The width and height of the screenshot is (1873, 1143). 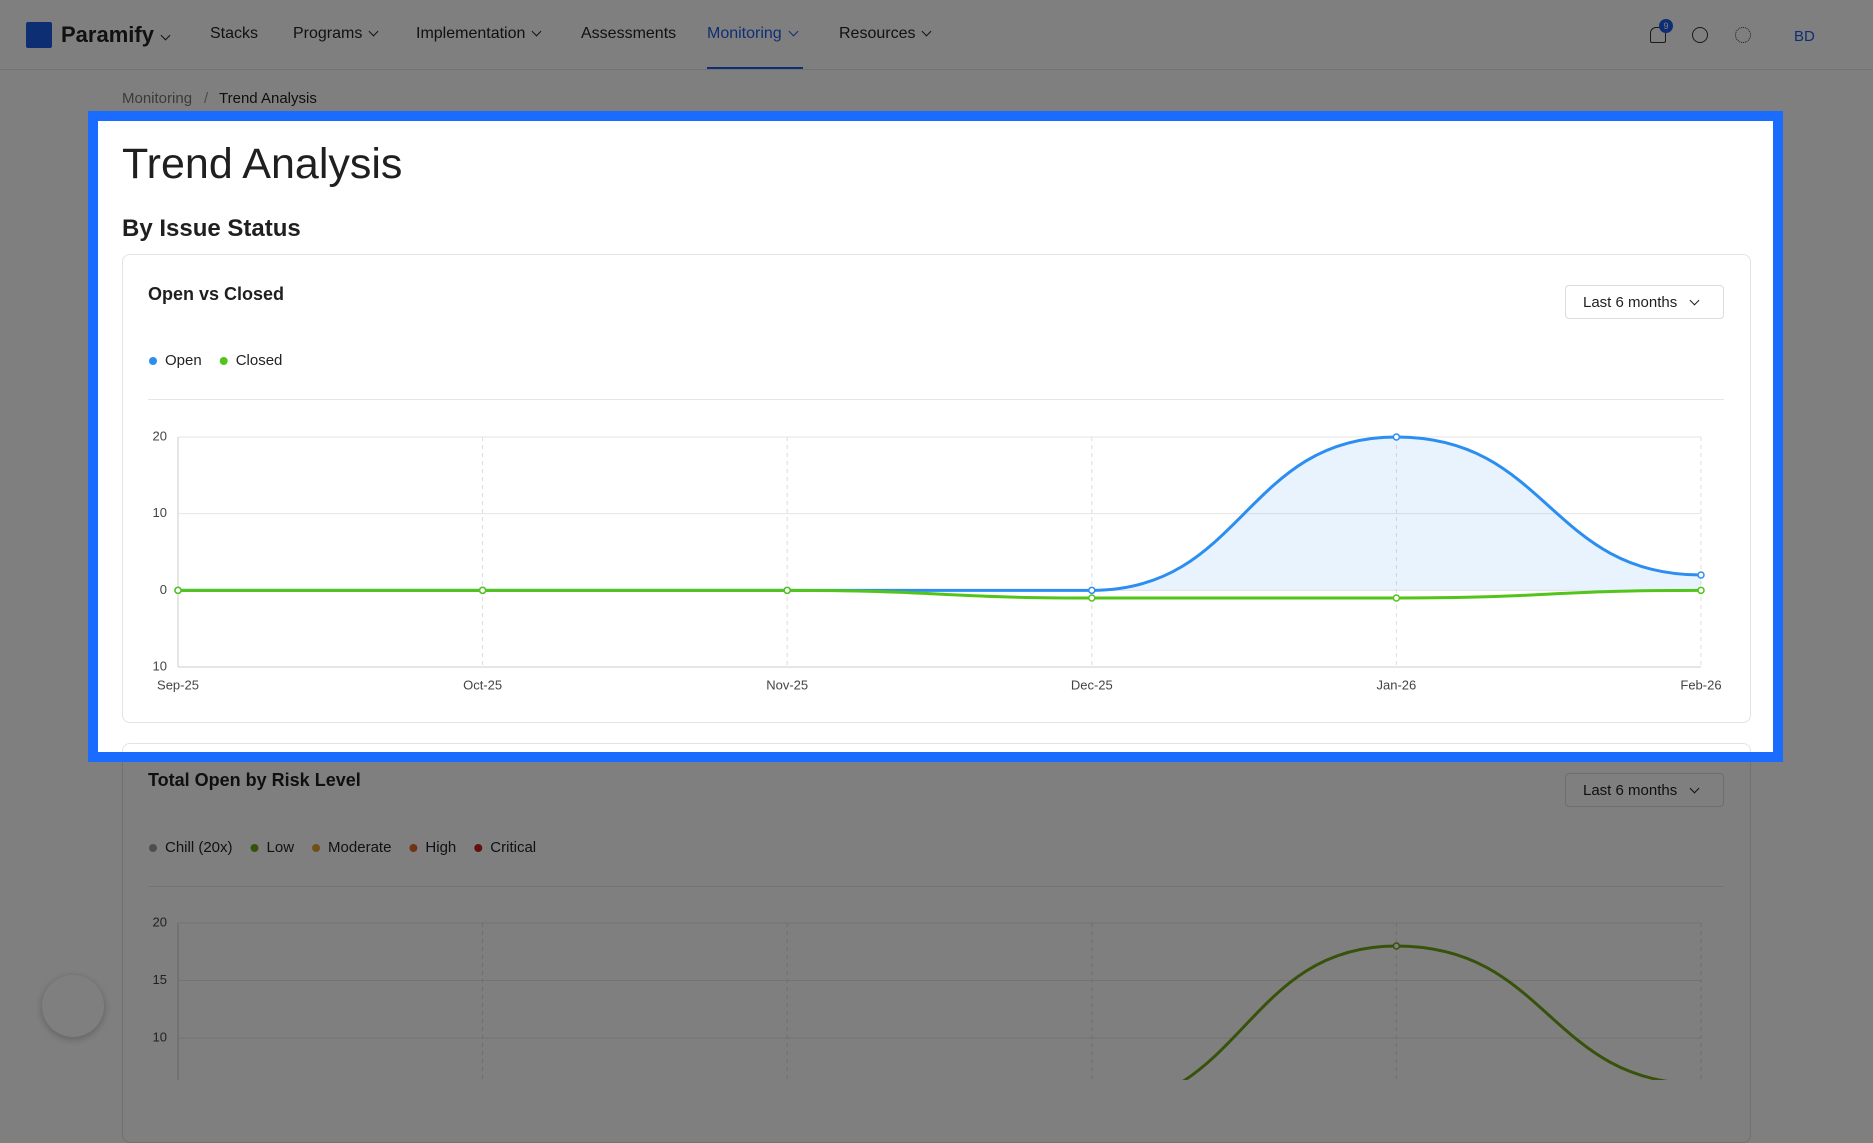 I want to click on brand: Paramify, so click(x=116, y=35).